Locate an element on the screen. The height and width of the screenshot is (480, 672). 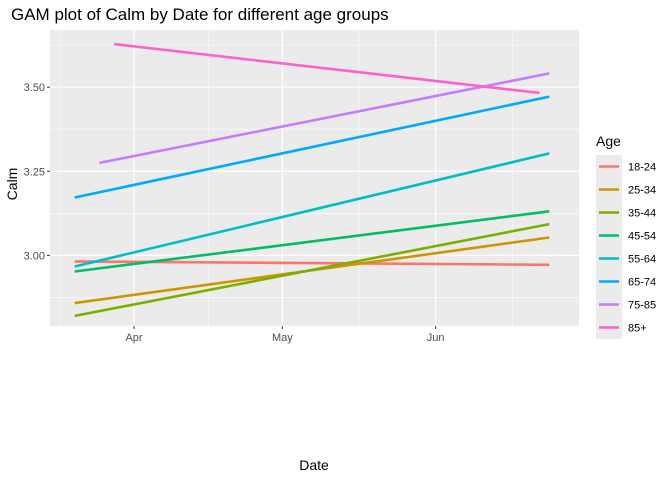
y-tick-label: 3.50 is located at coordinates (34, 88).